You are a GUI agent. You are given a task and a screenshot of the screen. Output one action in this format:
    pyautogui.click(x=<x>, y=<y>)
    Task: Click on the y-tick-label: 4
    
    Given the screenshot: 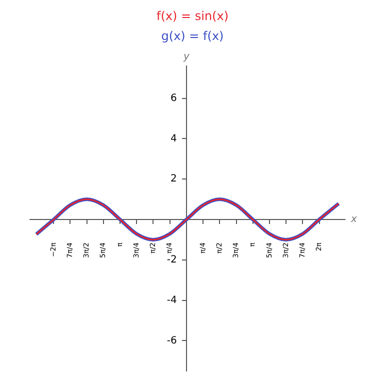 What is the action you would take?
    pyautogui.click(x=178, y=138)
    